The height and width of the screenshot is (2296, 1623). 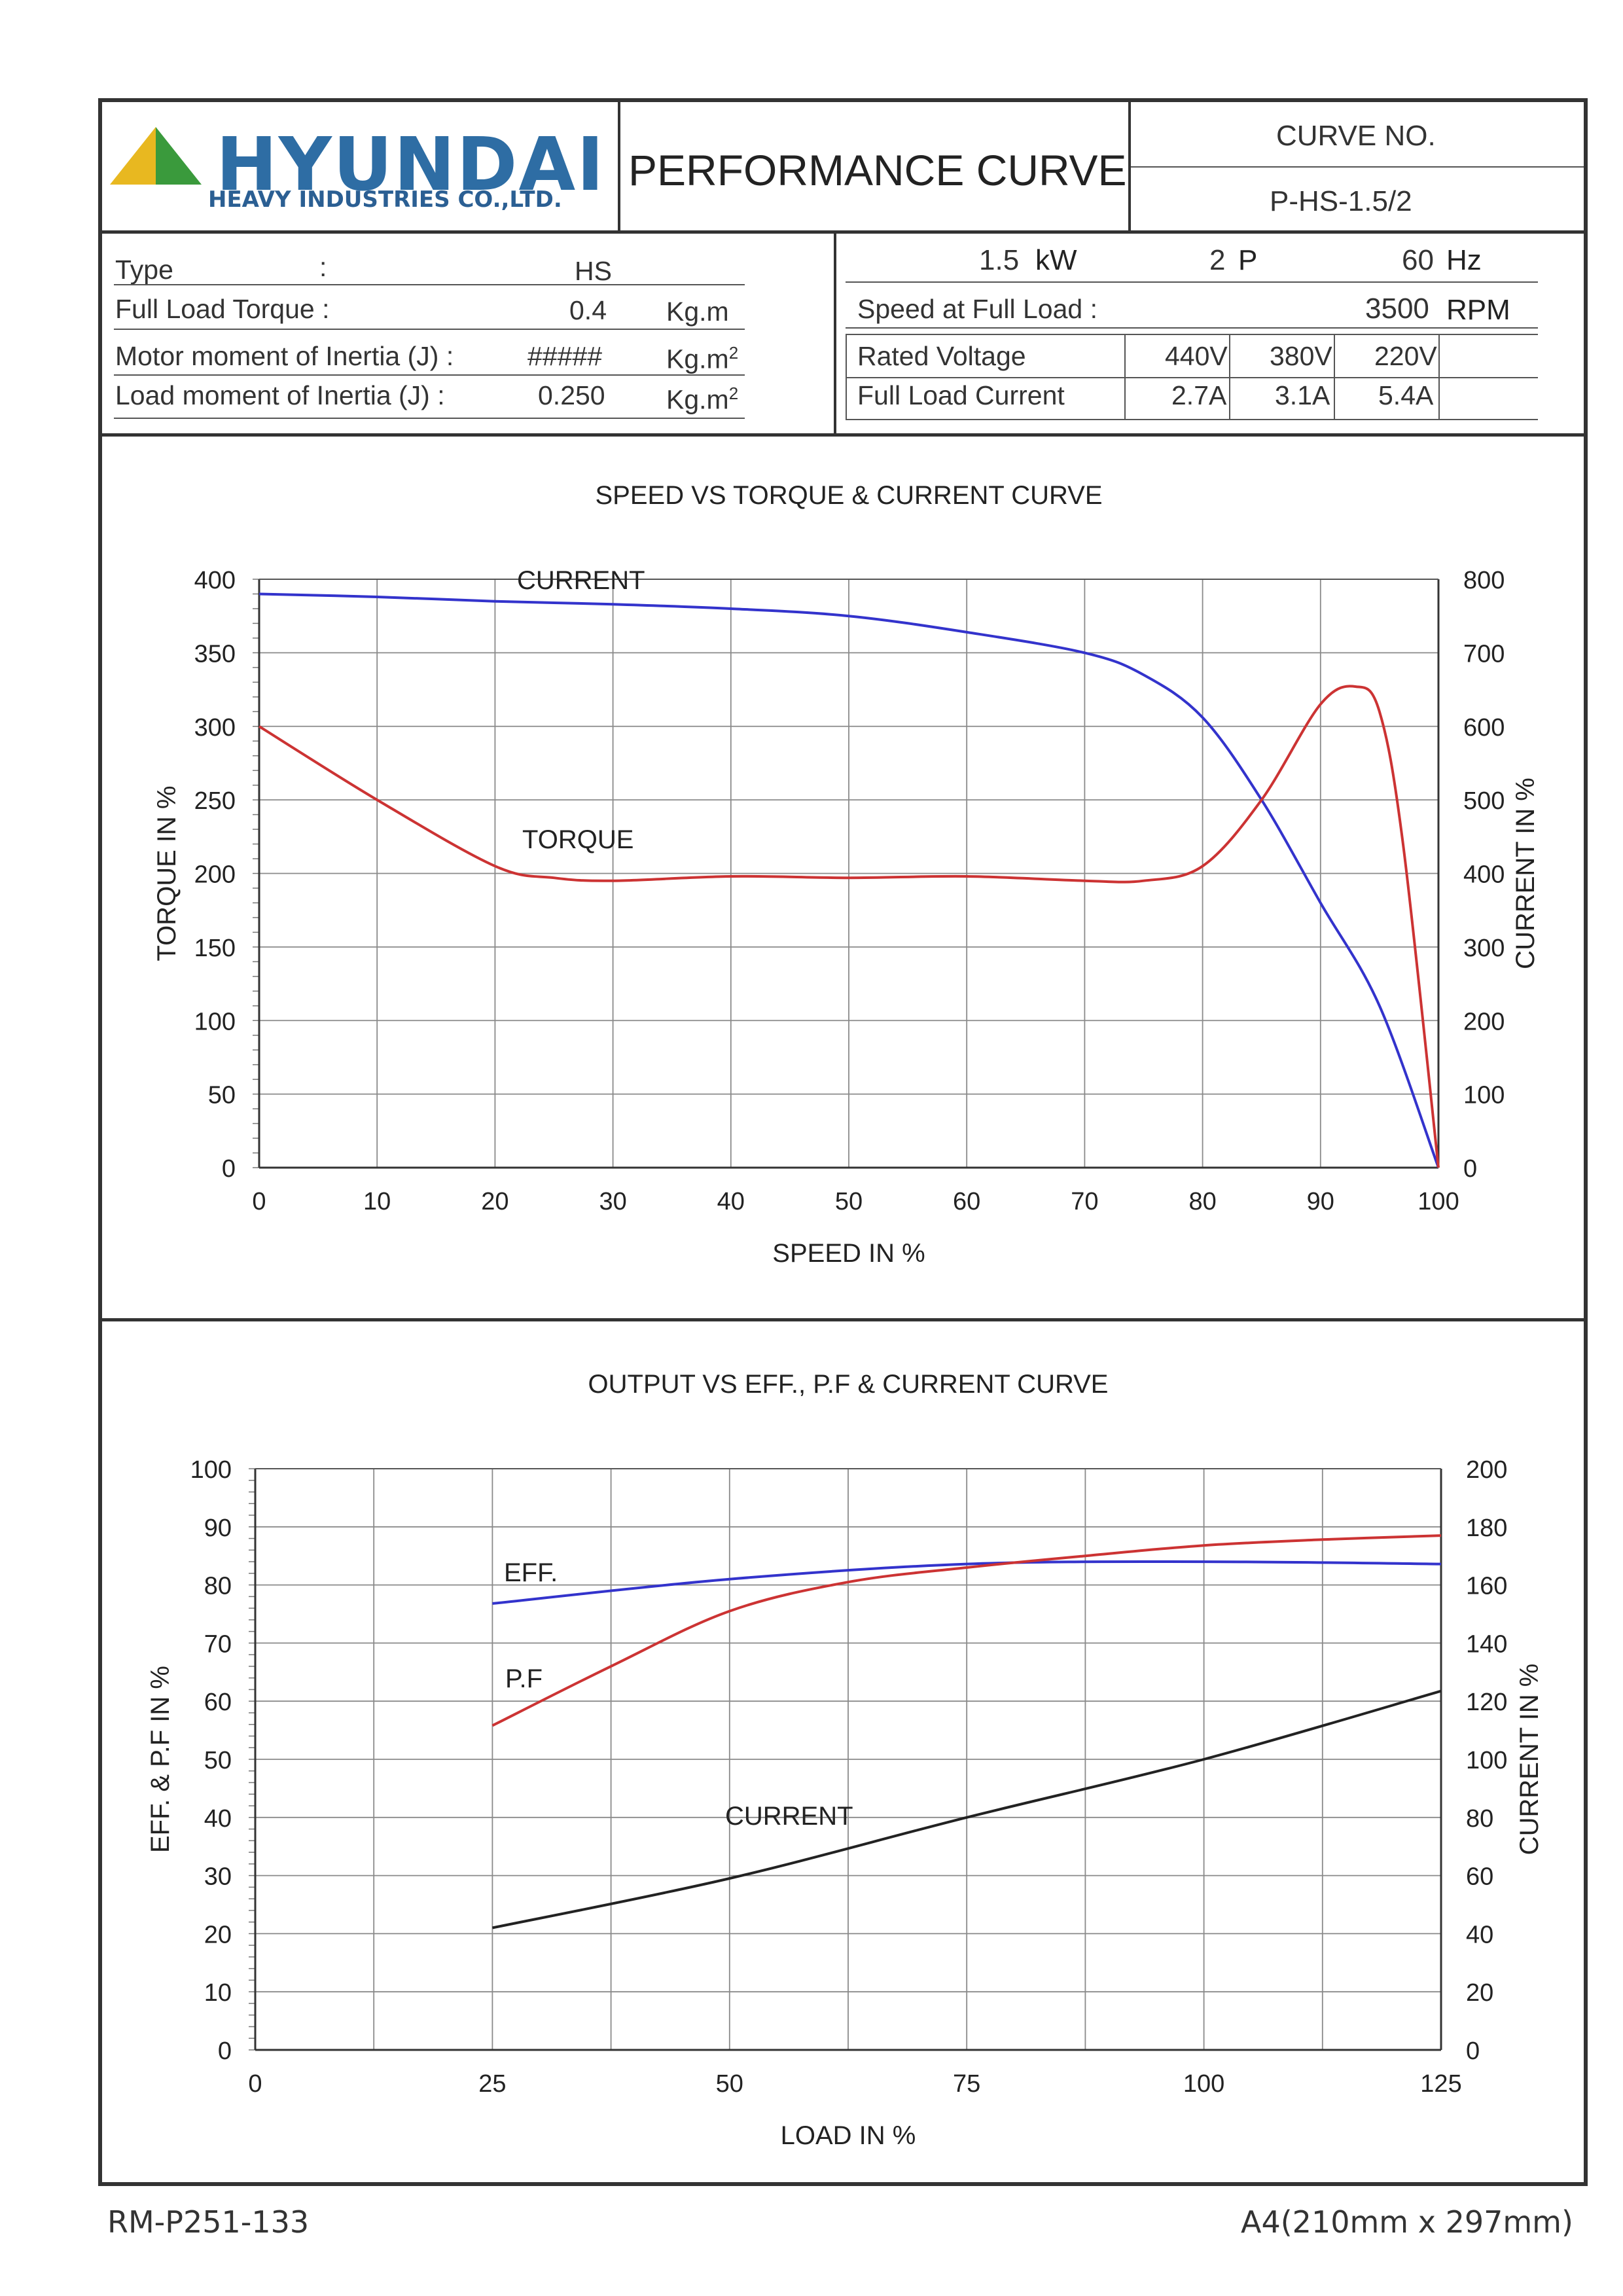 What do you see at coordinates (1484, 580) in the screenshot?
I see `y2-tick-label: 800` at bounding box center [1484, 580].